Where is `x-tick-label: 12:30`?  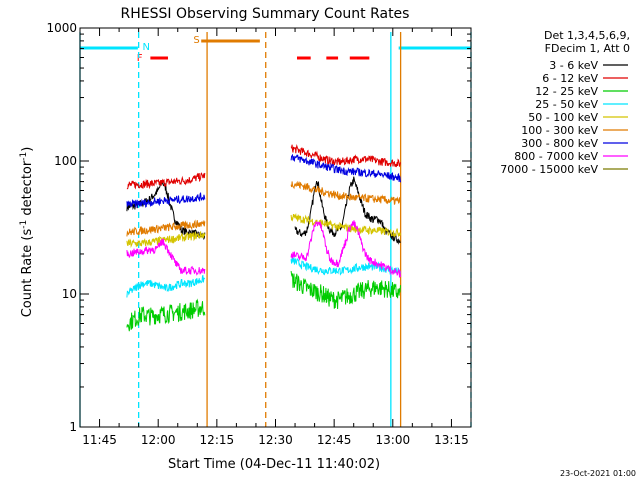
x-tick-label: 12:30 is located at coordinates (275, 440).